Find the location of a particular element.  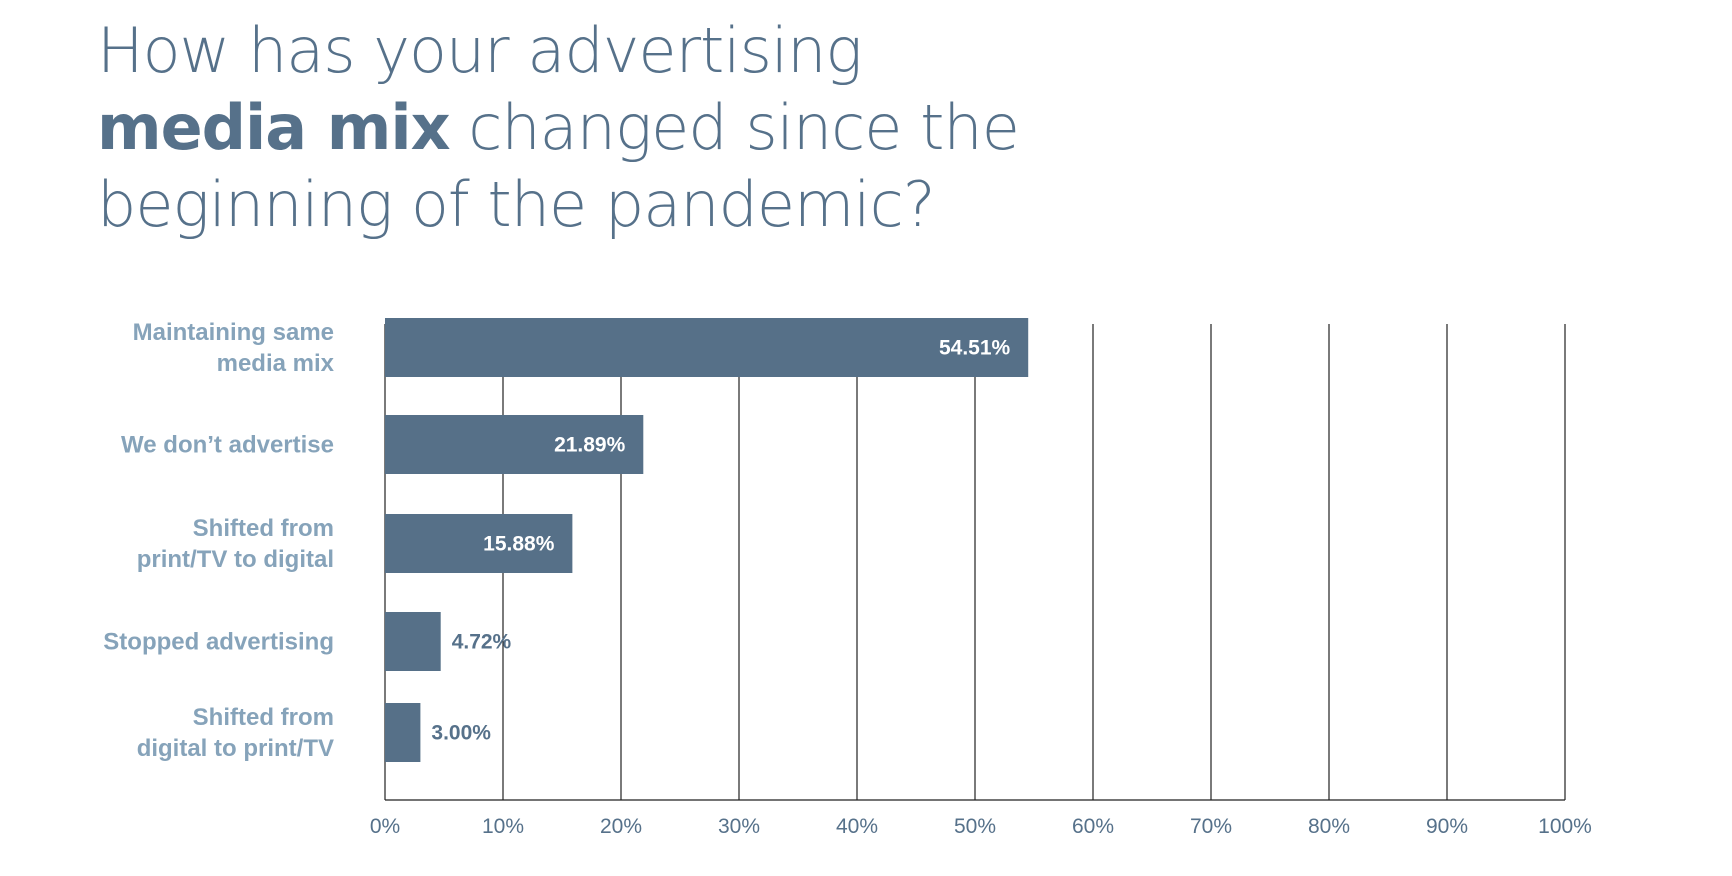

x-tick-label-60: 60% is located at coordinates (1093, 826).